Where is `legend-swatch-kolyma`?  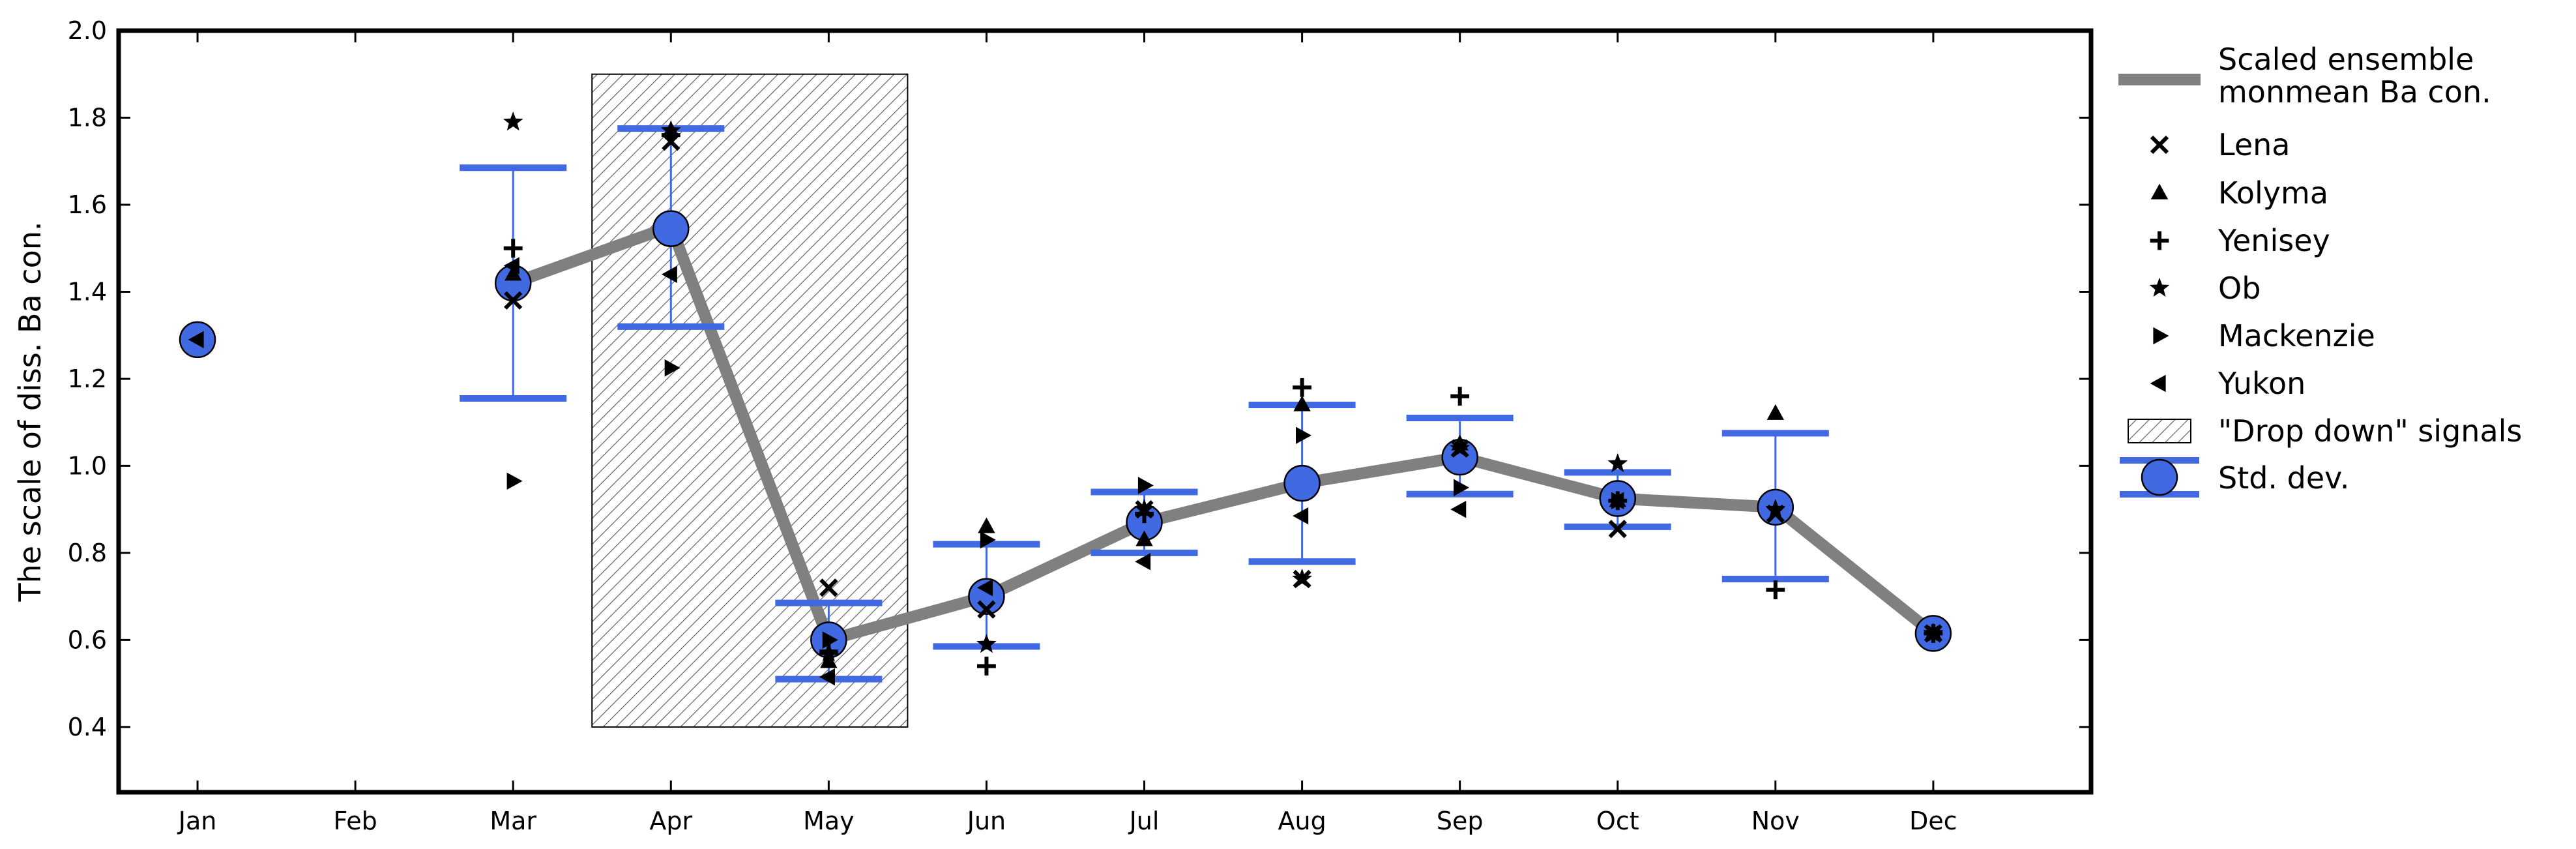 legend-swatch-kolyma is located at coordinates (2159, 191).